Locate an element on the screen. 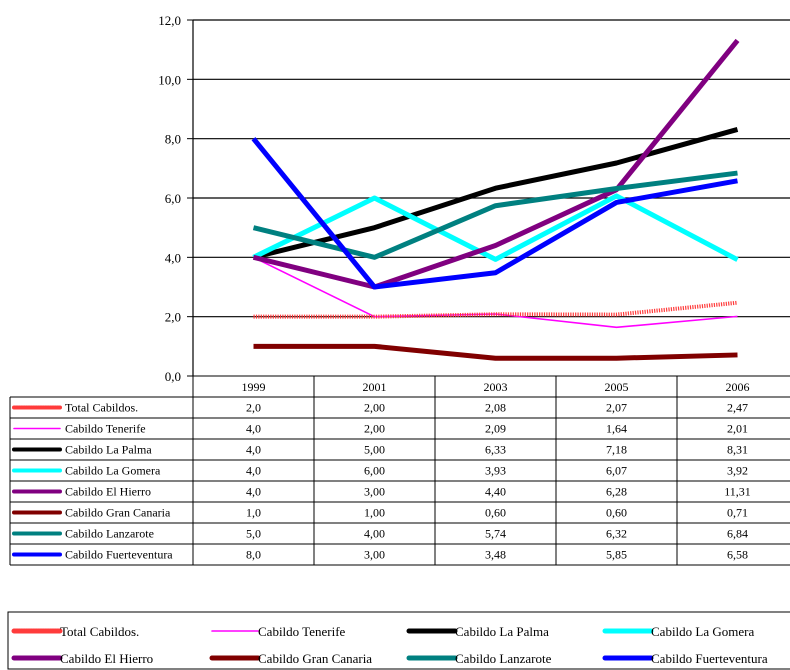 The image size is (790, 670). table-cell-value: 6,07 is located at coordinates (616, 471).